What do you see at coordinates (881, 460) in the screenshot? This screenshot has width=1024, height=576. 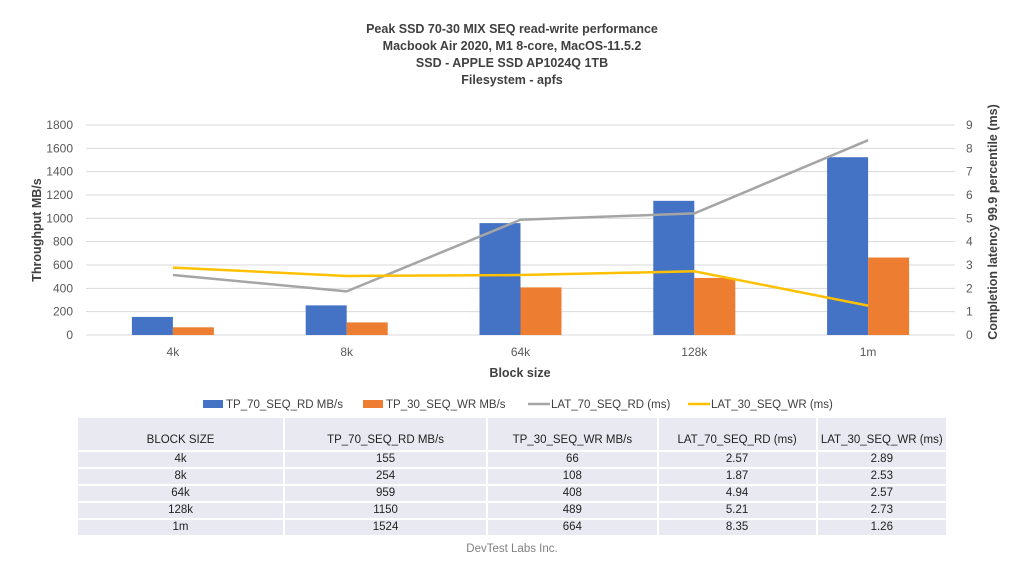 I see `table-cell: 2.89` at bounding box center [881, 460].